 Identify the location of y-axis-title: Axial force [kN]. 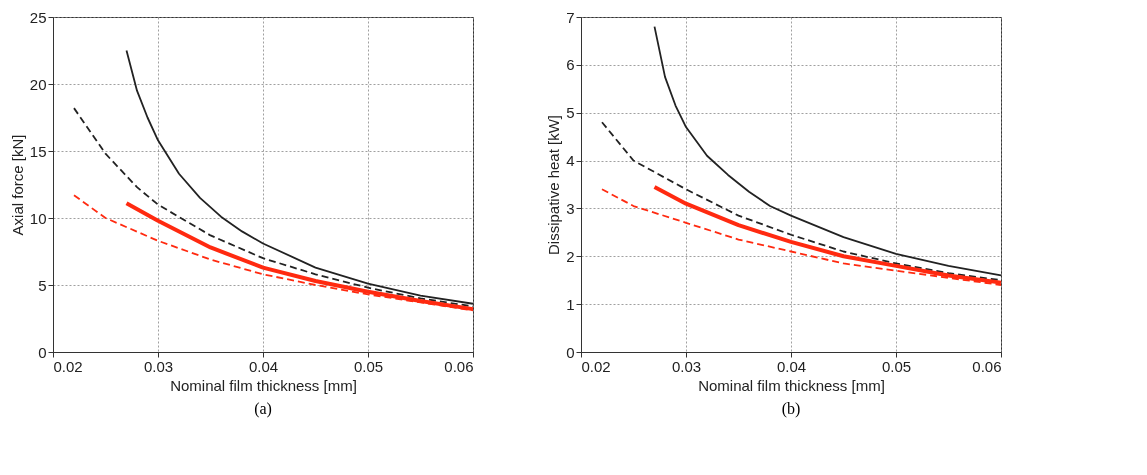
(17, 185).